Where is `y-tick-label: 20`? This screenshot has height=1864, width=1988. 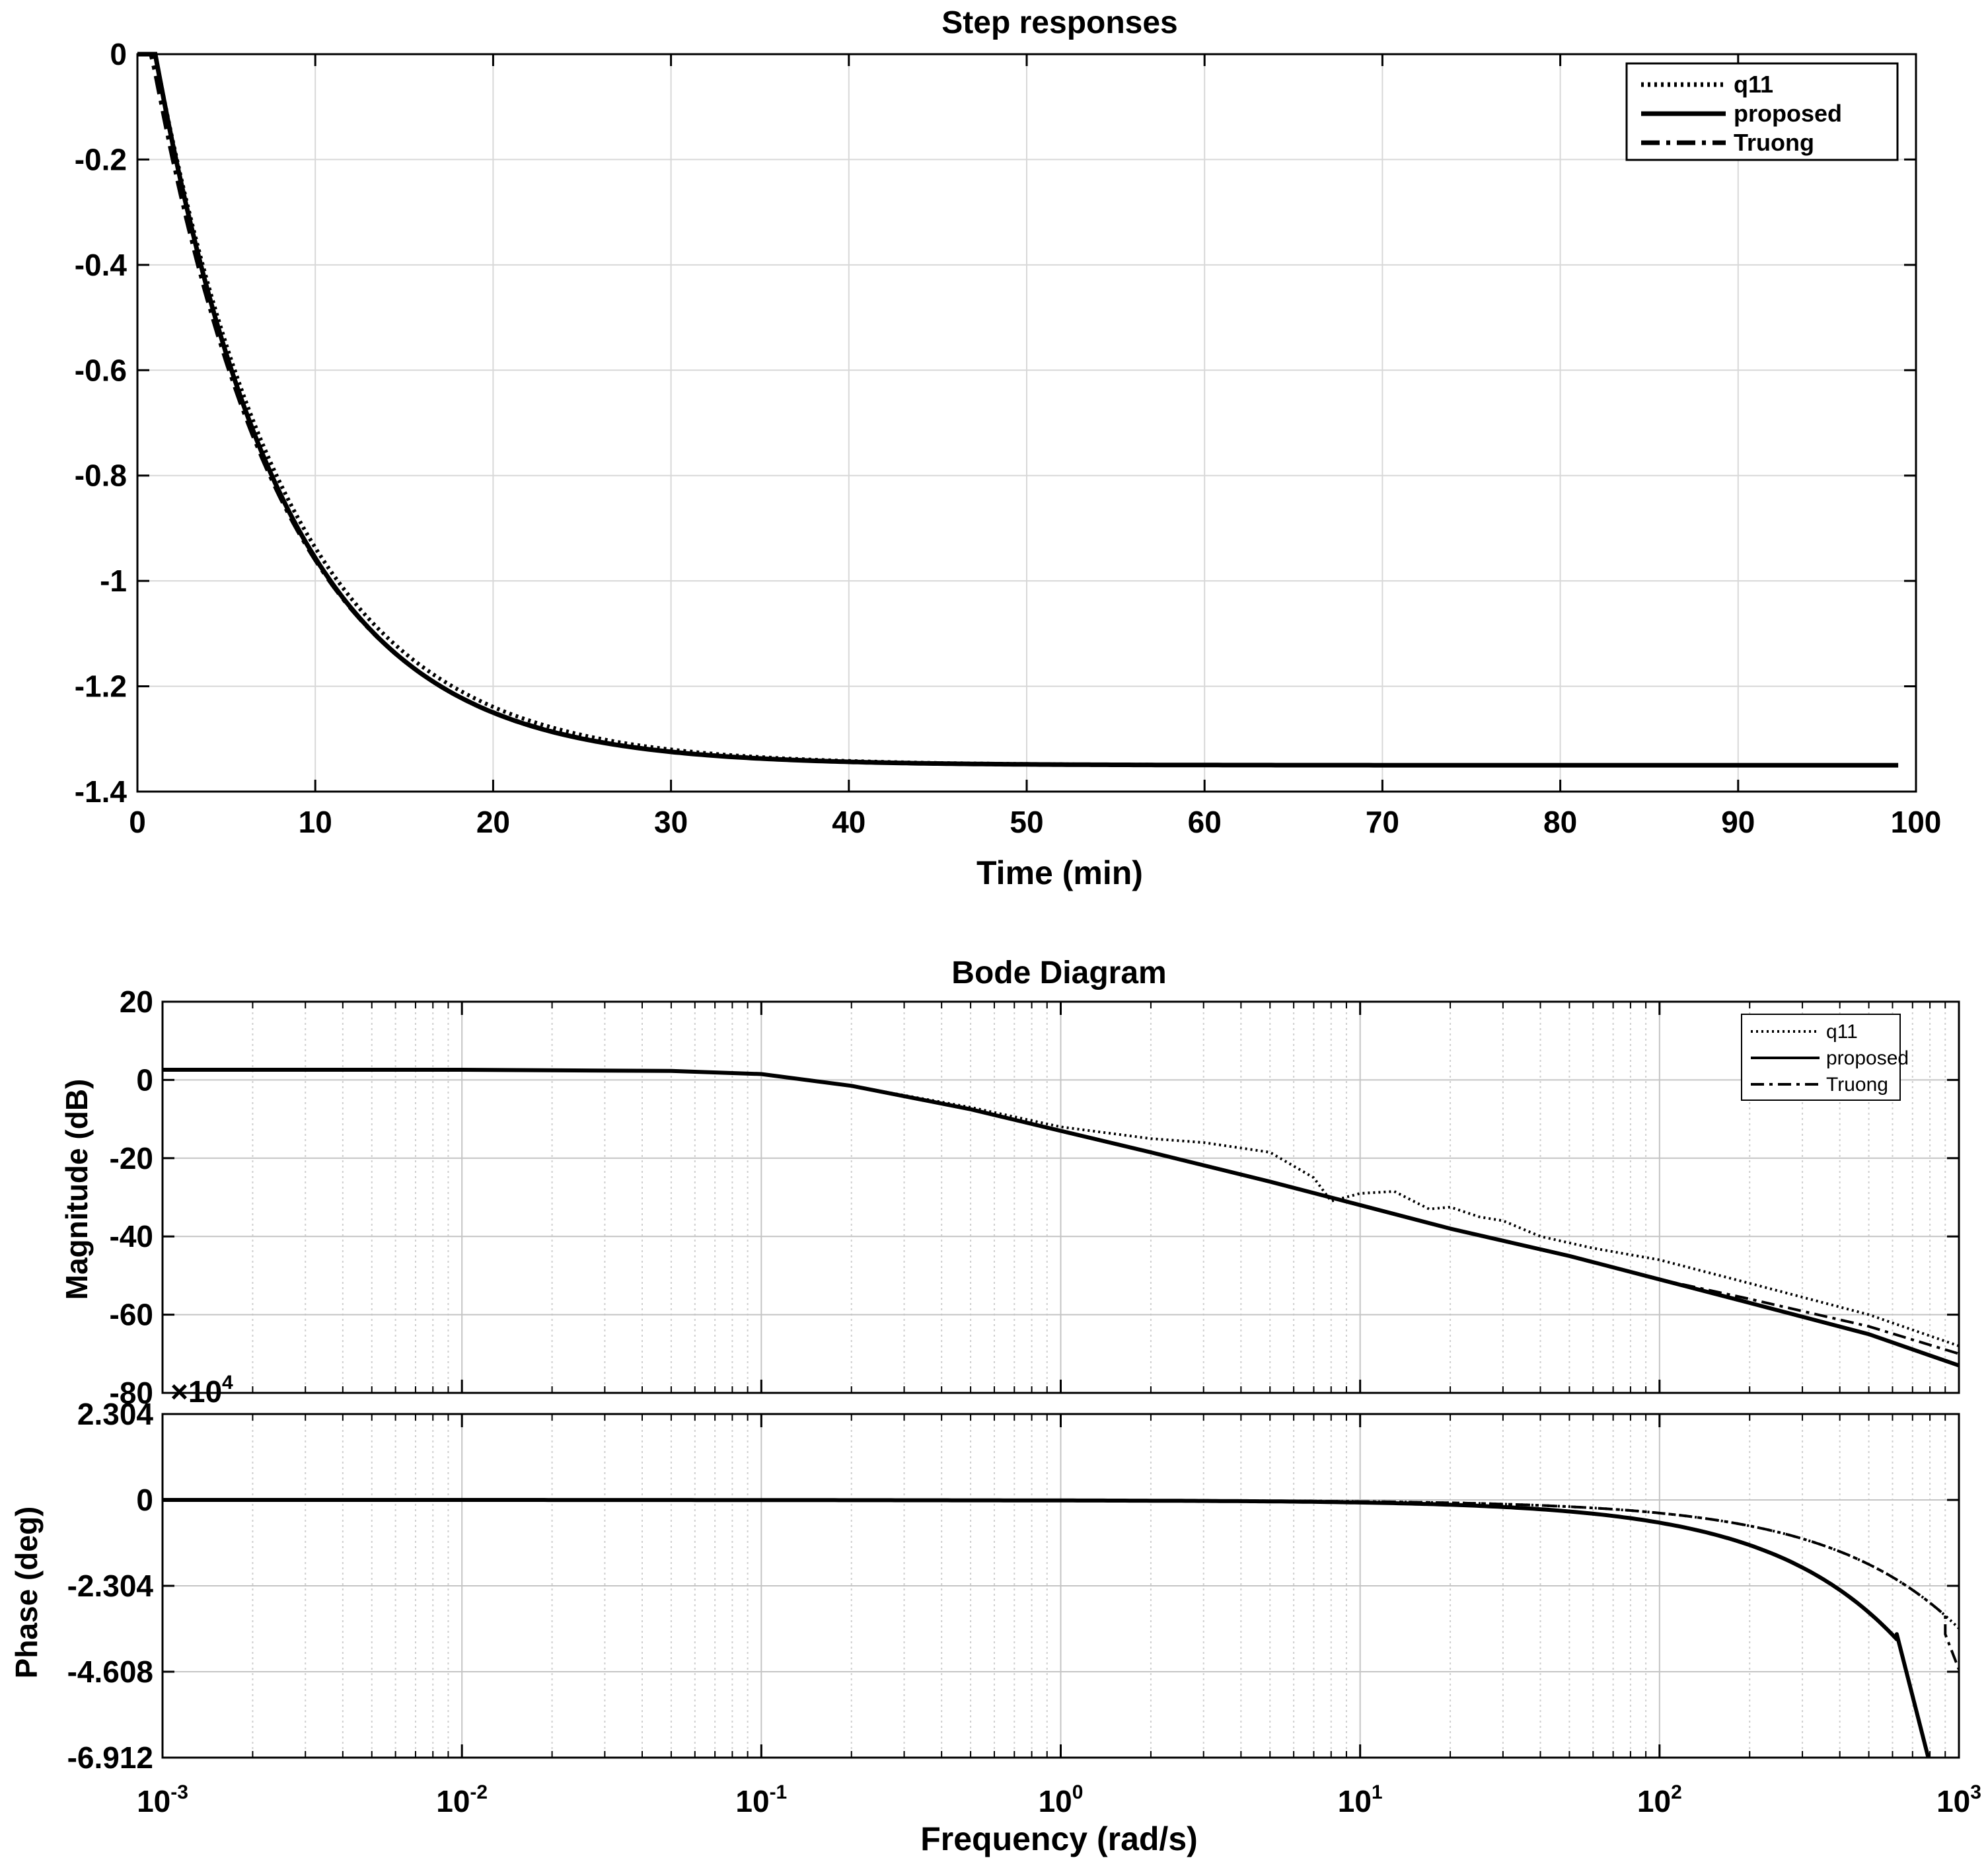
y-tick-label: 20 is located at coordinates (137, 1002).